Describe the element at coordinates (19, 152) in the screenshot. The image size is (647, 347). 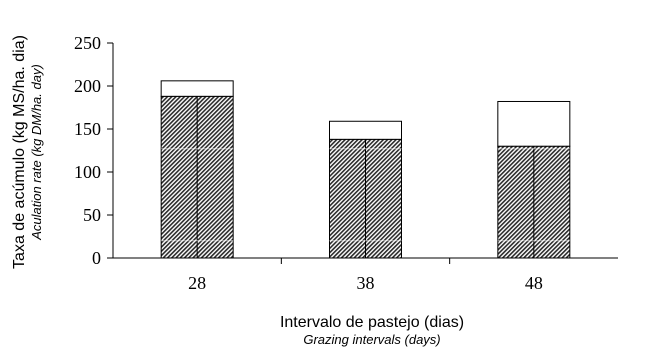
I see `y-axis-title: Taxa de acúmulo (kg MS/ha. dia)` at that location.